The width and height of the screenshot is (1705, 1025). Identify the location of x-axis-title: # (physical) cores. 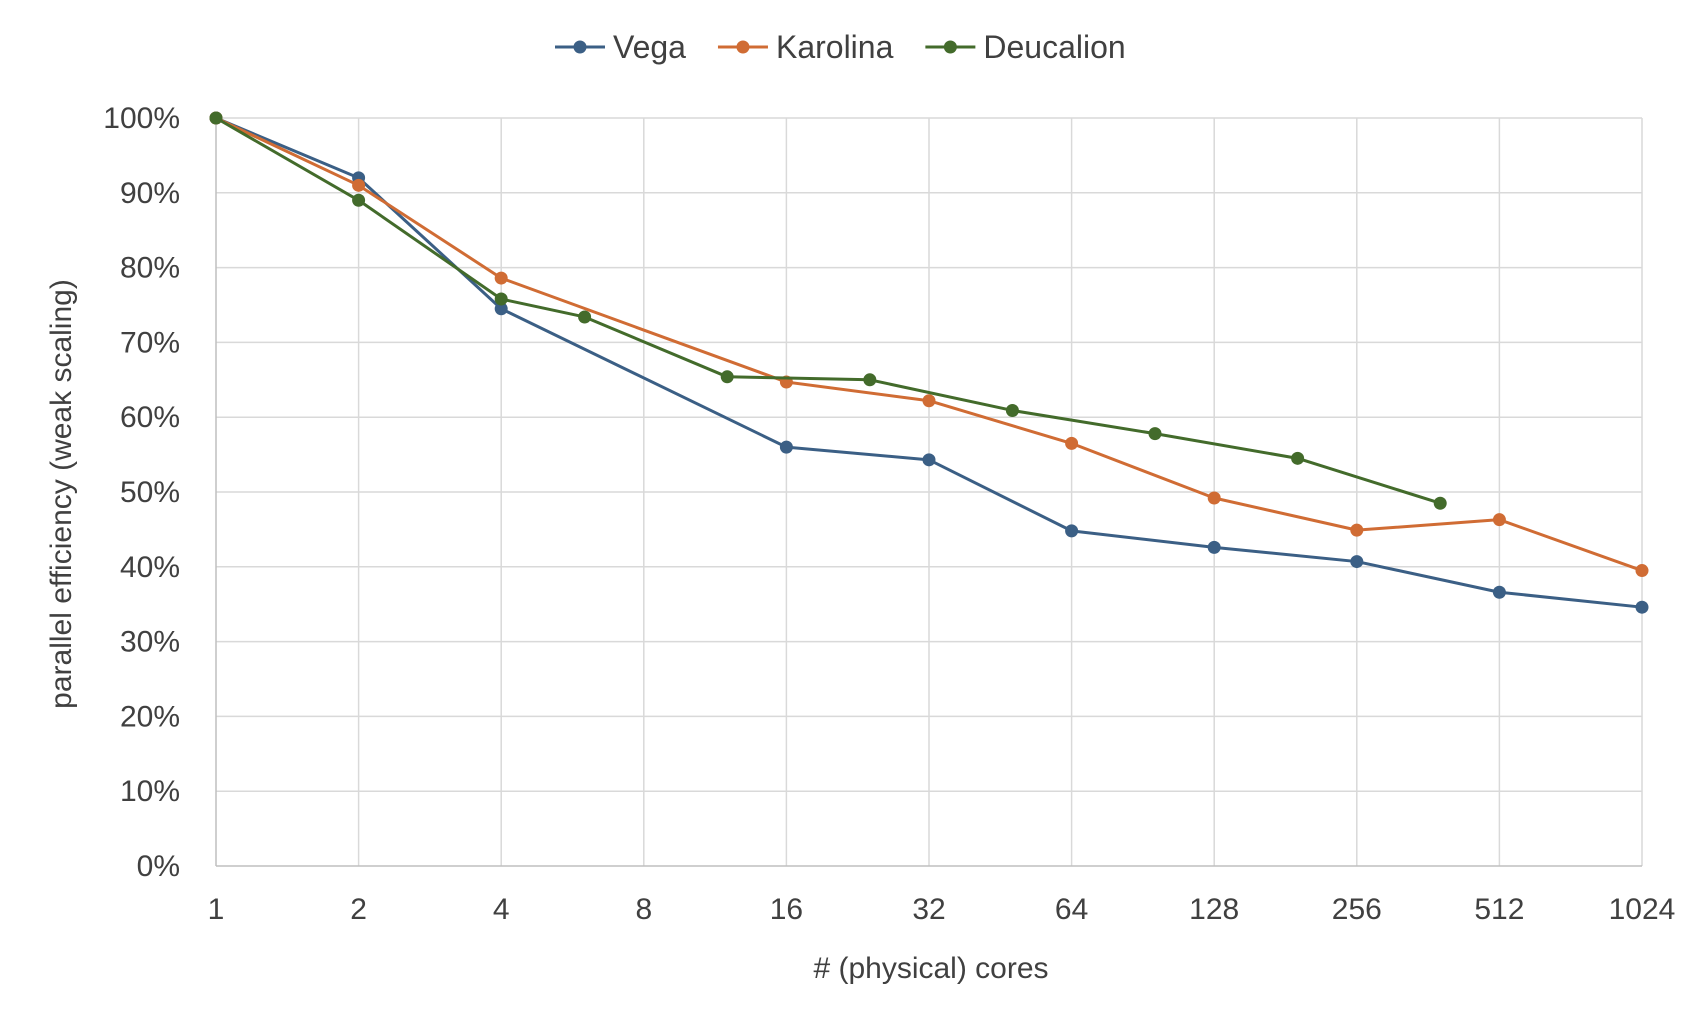
(930, 968).